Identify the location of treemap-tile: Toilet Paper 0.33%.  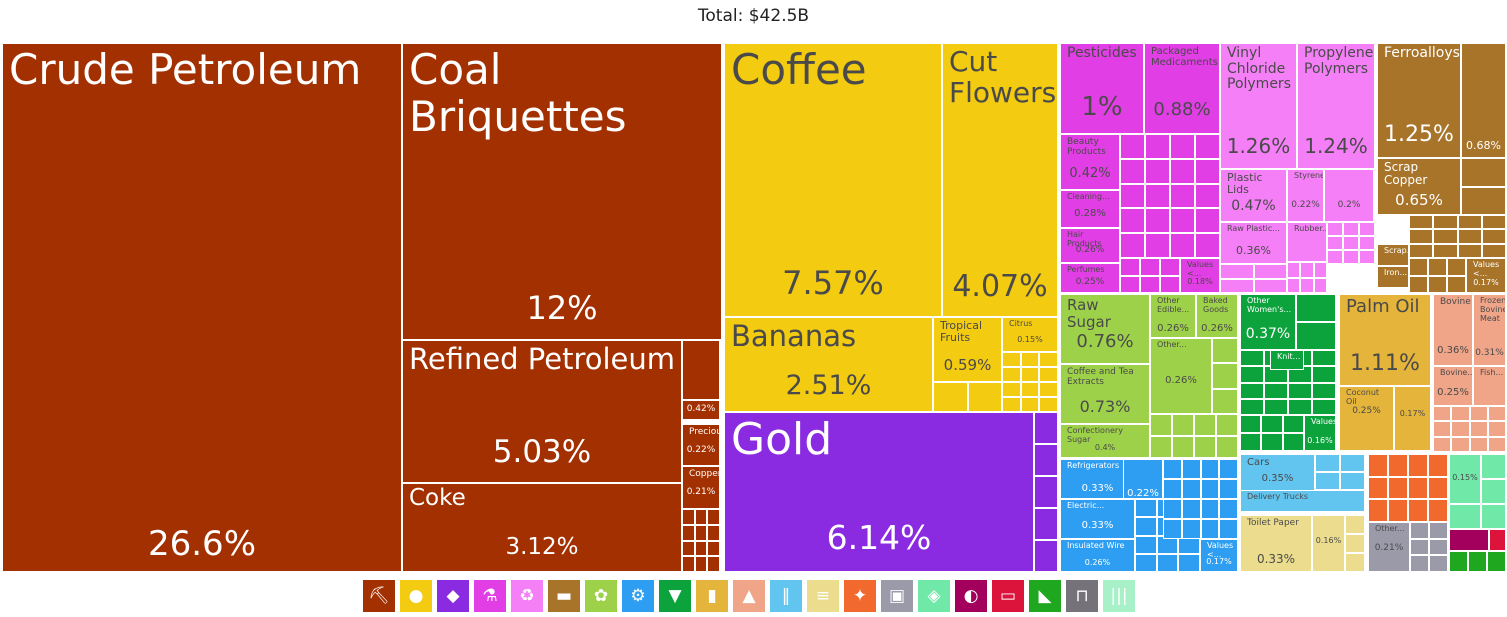
(1276, 543).